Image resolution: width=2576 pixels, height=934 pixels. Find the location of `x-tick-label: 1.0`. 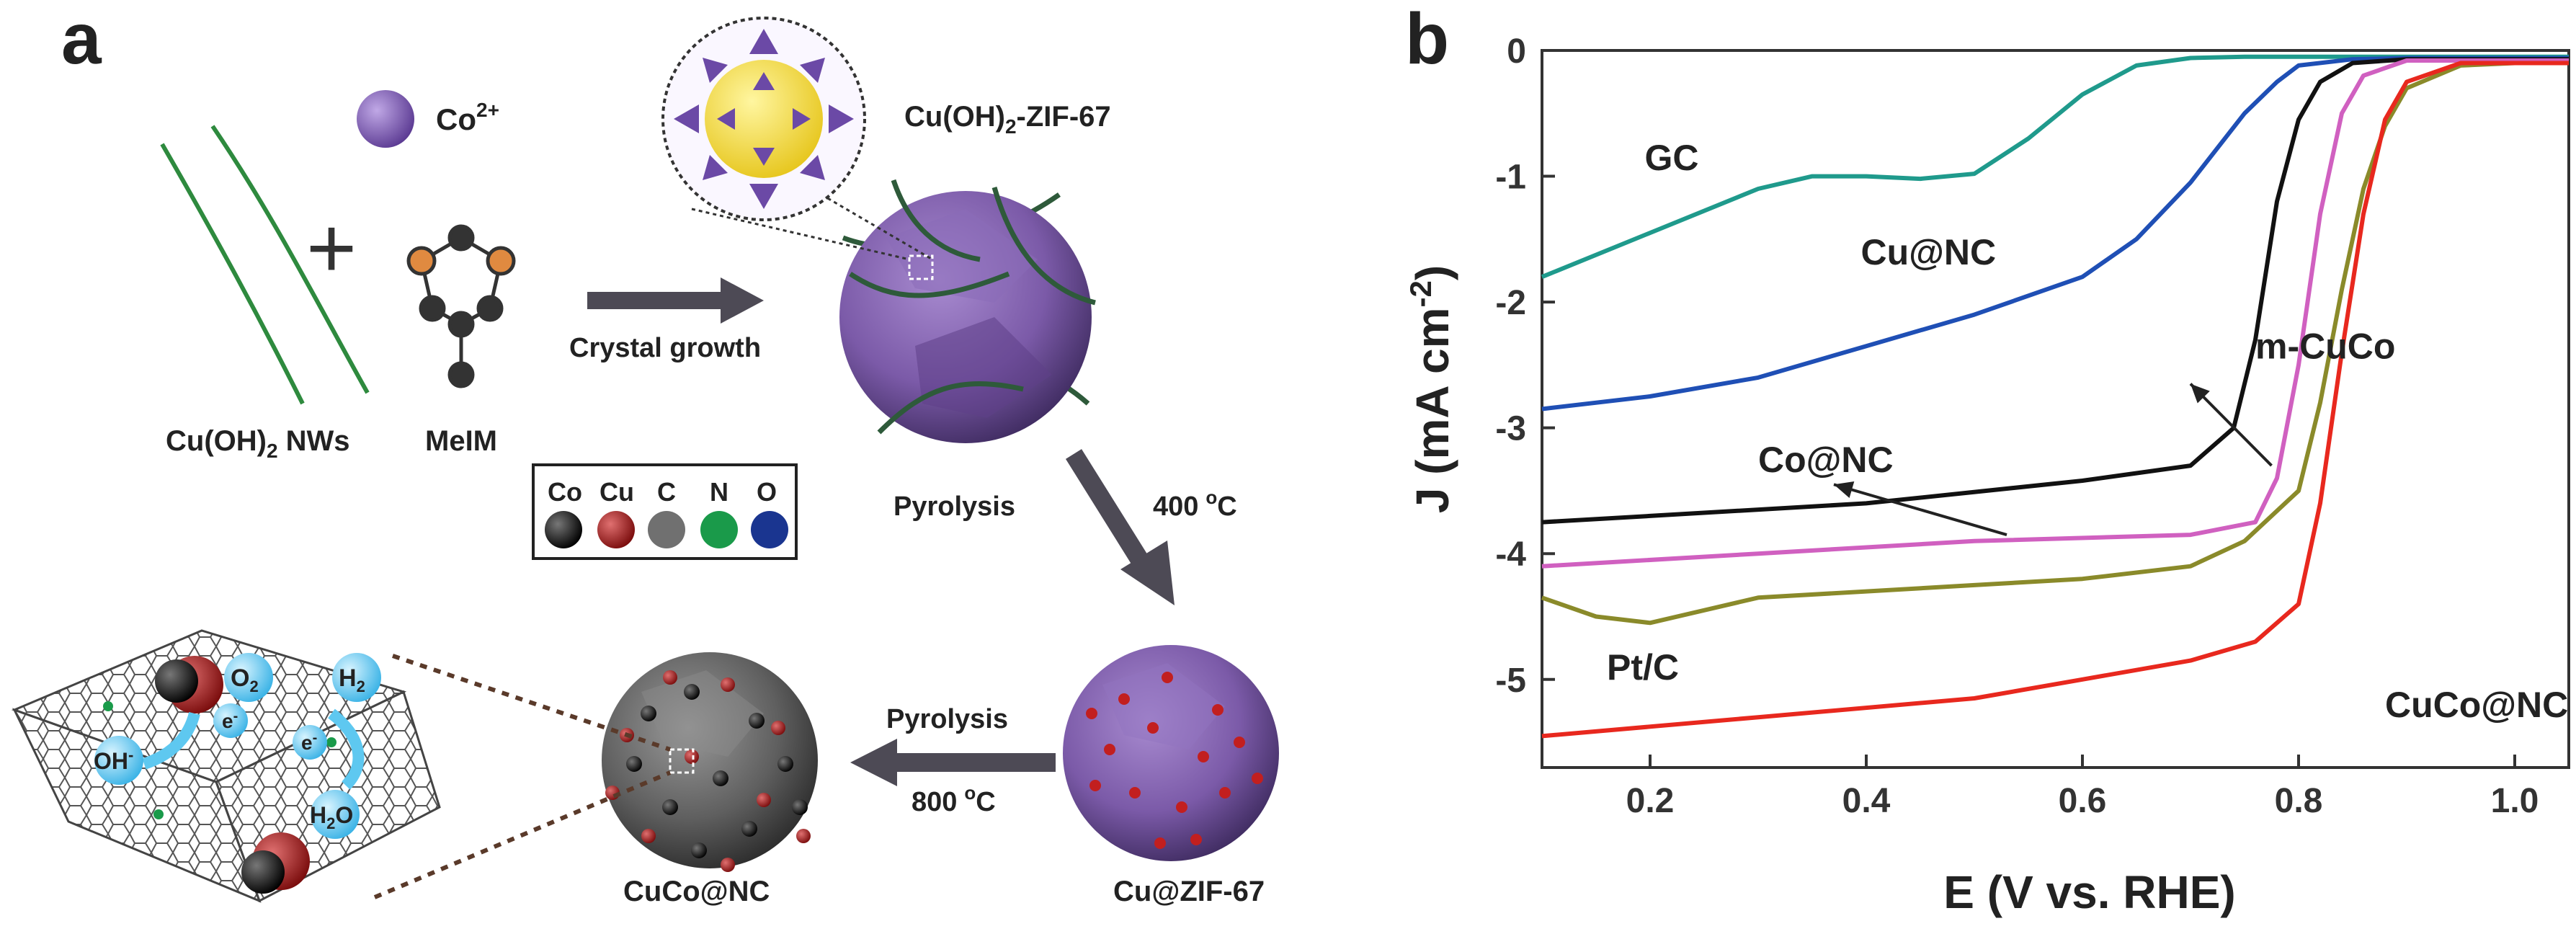

x-tick-label: 1.0 is located at coordinates (2515, 801).